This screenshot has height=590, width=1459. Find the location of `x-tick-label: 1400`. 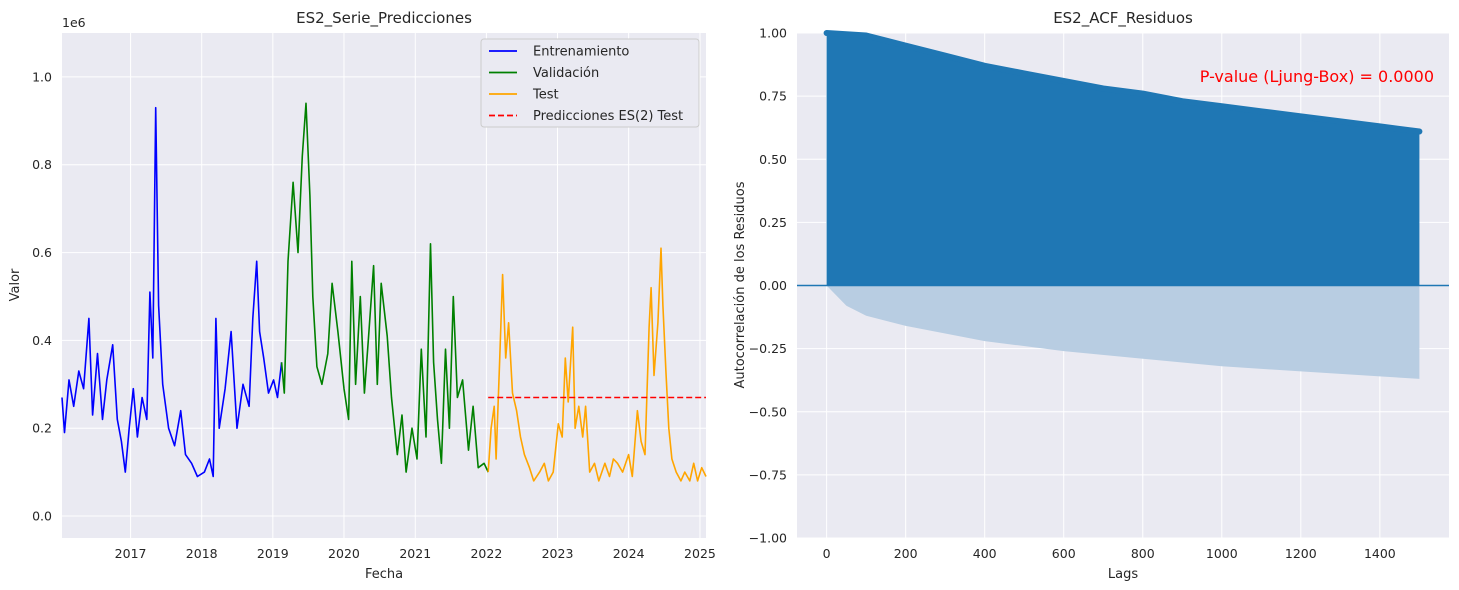

x-tick-label: 1400 is located at coordinates (1380, 553).